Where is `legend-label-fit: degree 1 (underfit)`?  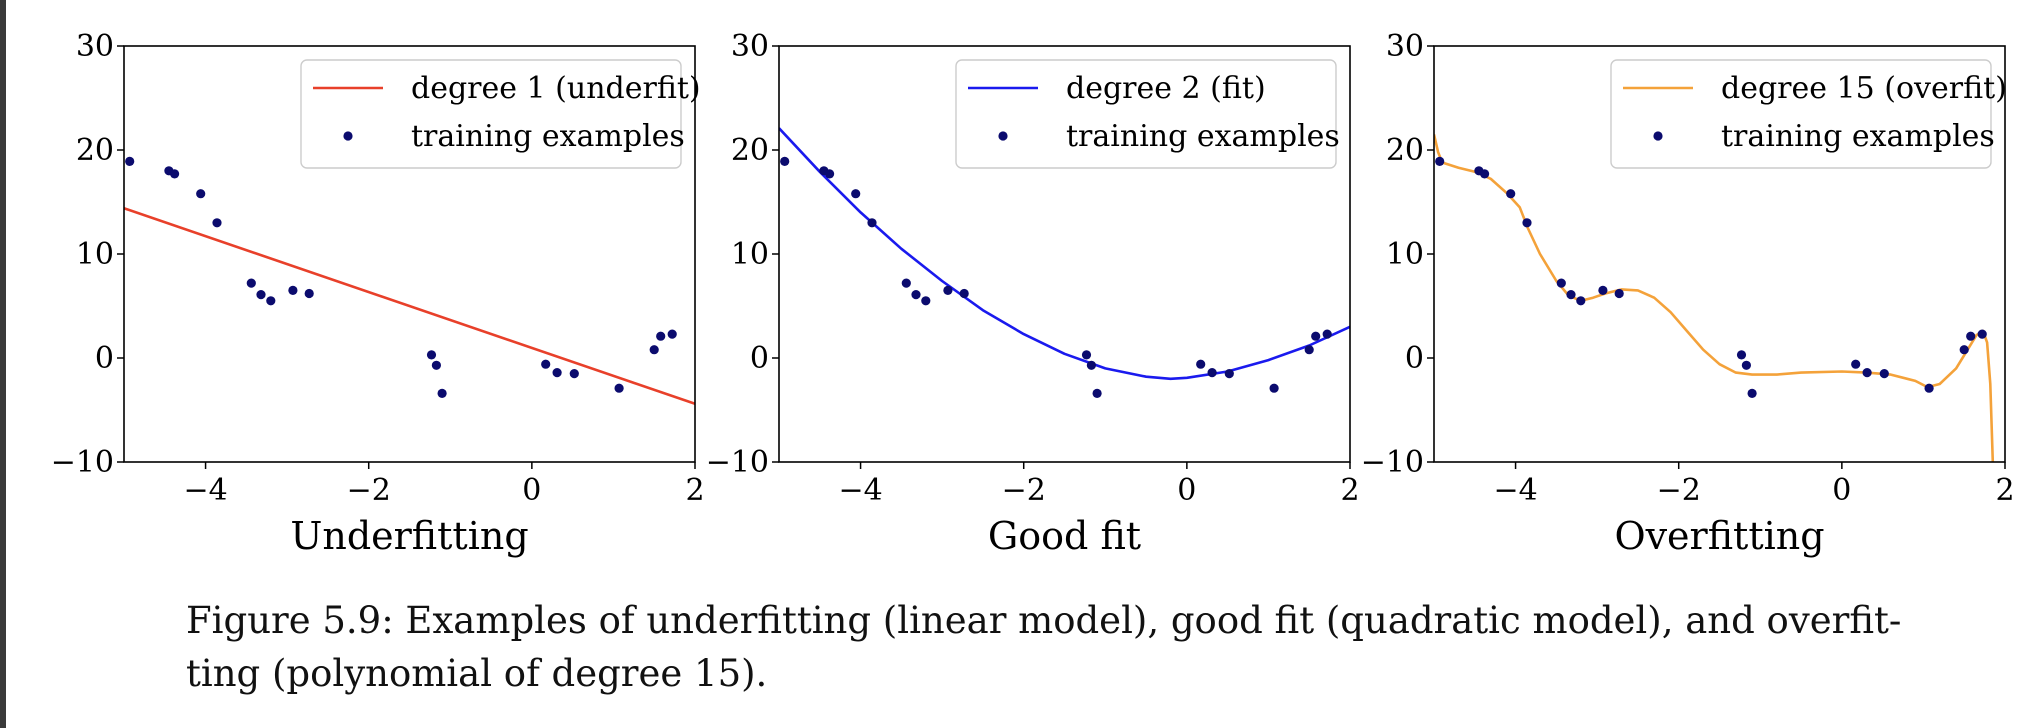 legend-label-fit: degree 1 (underfit) is located at coordinates (556, 88).